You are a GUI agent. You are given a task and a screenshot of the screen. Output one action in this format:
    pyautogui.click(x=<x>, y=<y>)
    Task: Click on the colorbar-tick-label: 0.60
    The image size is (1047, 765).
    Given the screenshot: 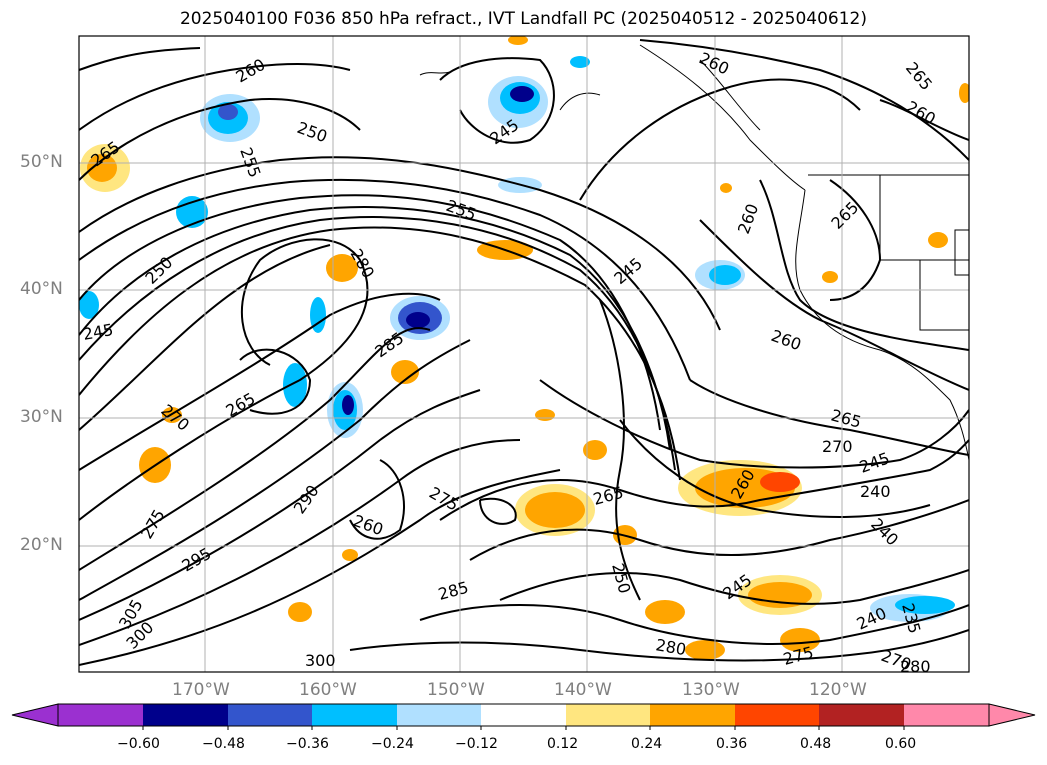 What is the action you would take?
    pyautogui.click(x=901, y=744)
    